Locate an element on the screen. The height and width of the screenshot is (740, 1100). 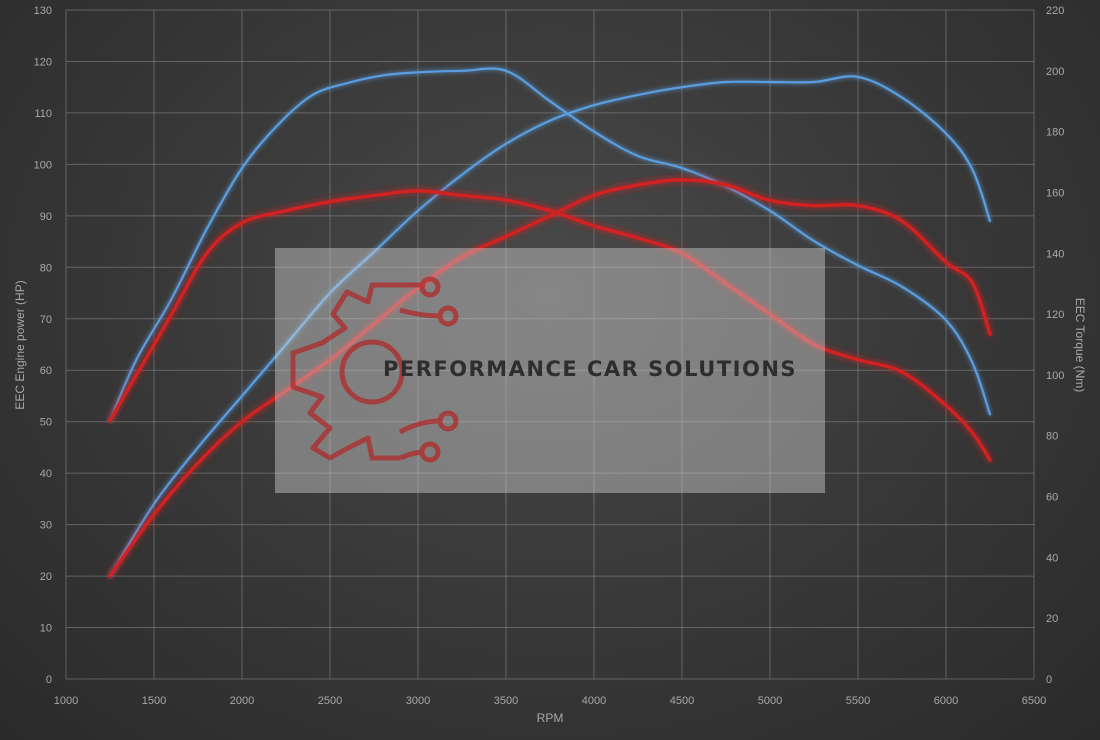
y-left-tick-label: 80 is located at coordinates (46, 268).